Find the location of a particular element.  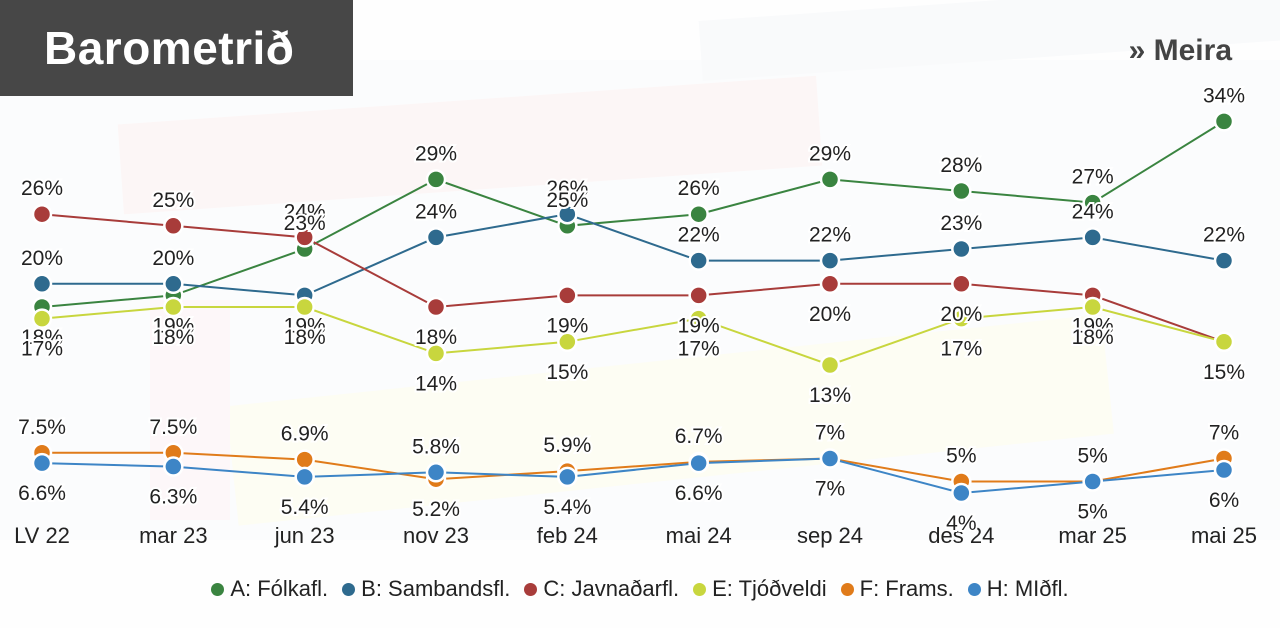

data-label: 5.8% is located at coordinates (436, 446).